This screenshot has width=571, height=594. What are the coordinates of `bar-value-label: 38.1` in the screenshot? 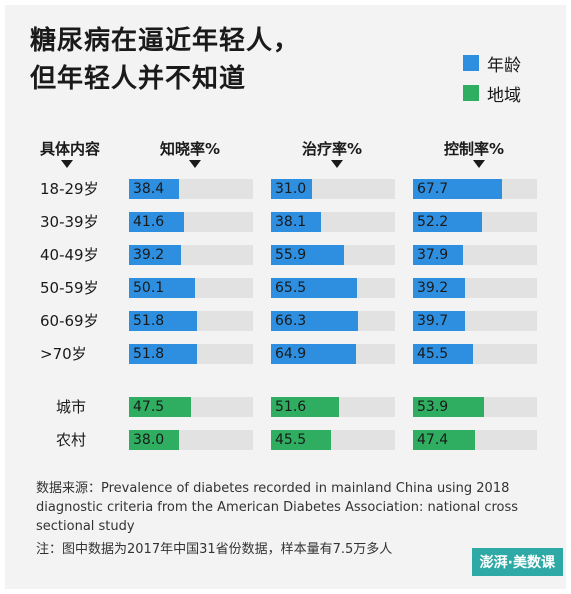 It's located at (291, 222).